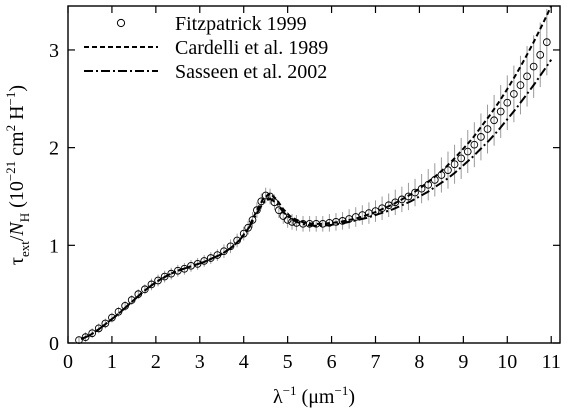 The width and height of the screenshot is (570, 413). I want to click on x-tick-label: 8, so click(419, 362).